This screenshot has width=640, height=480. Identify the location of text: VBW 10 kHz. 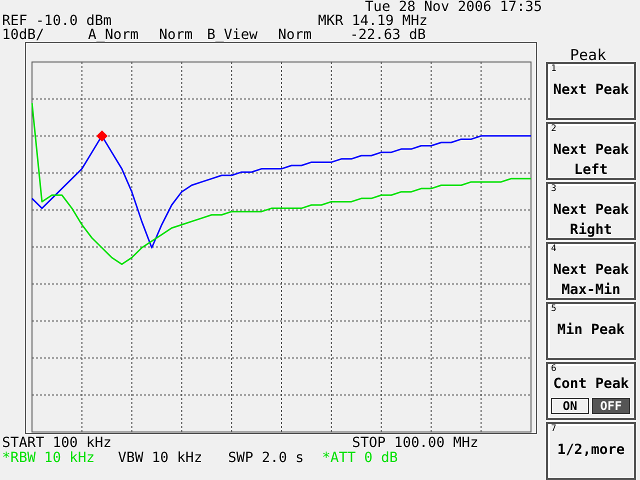
(160, 458).